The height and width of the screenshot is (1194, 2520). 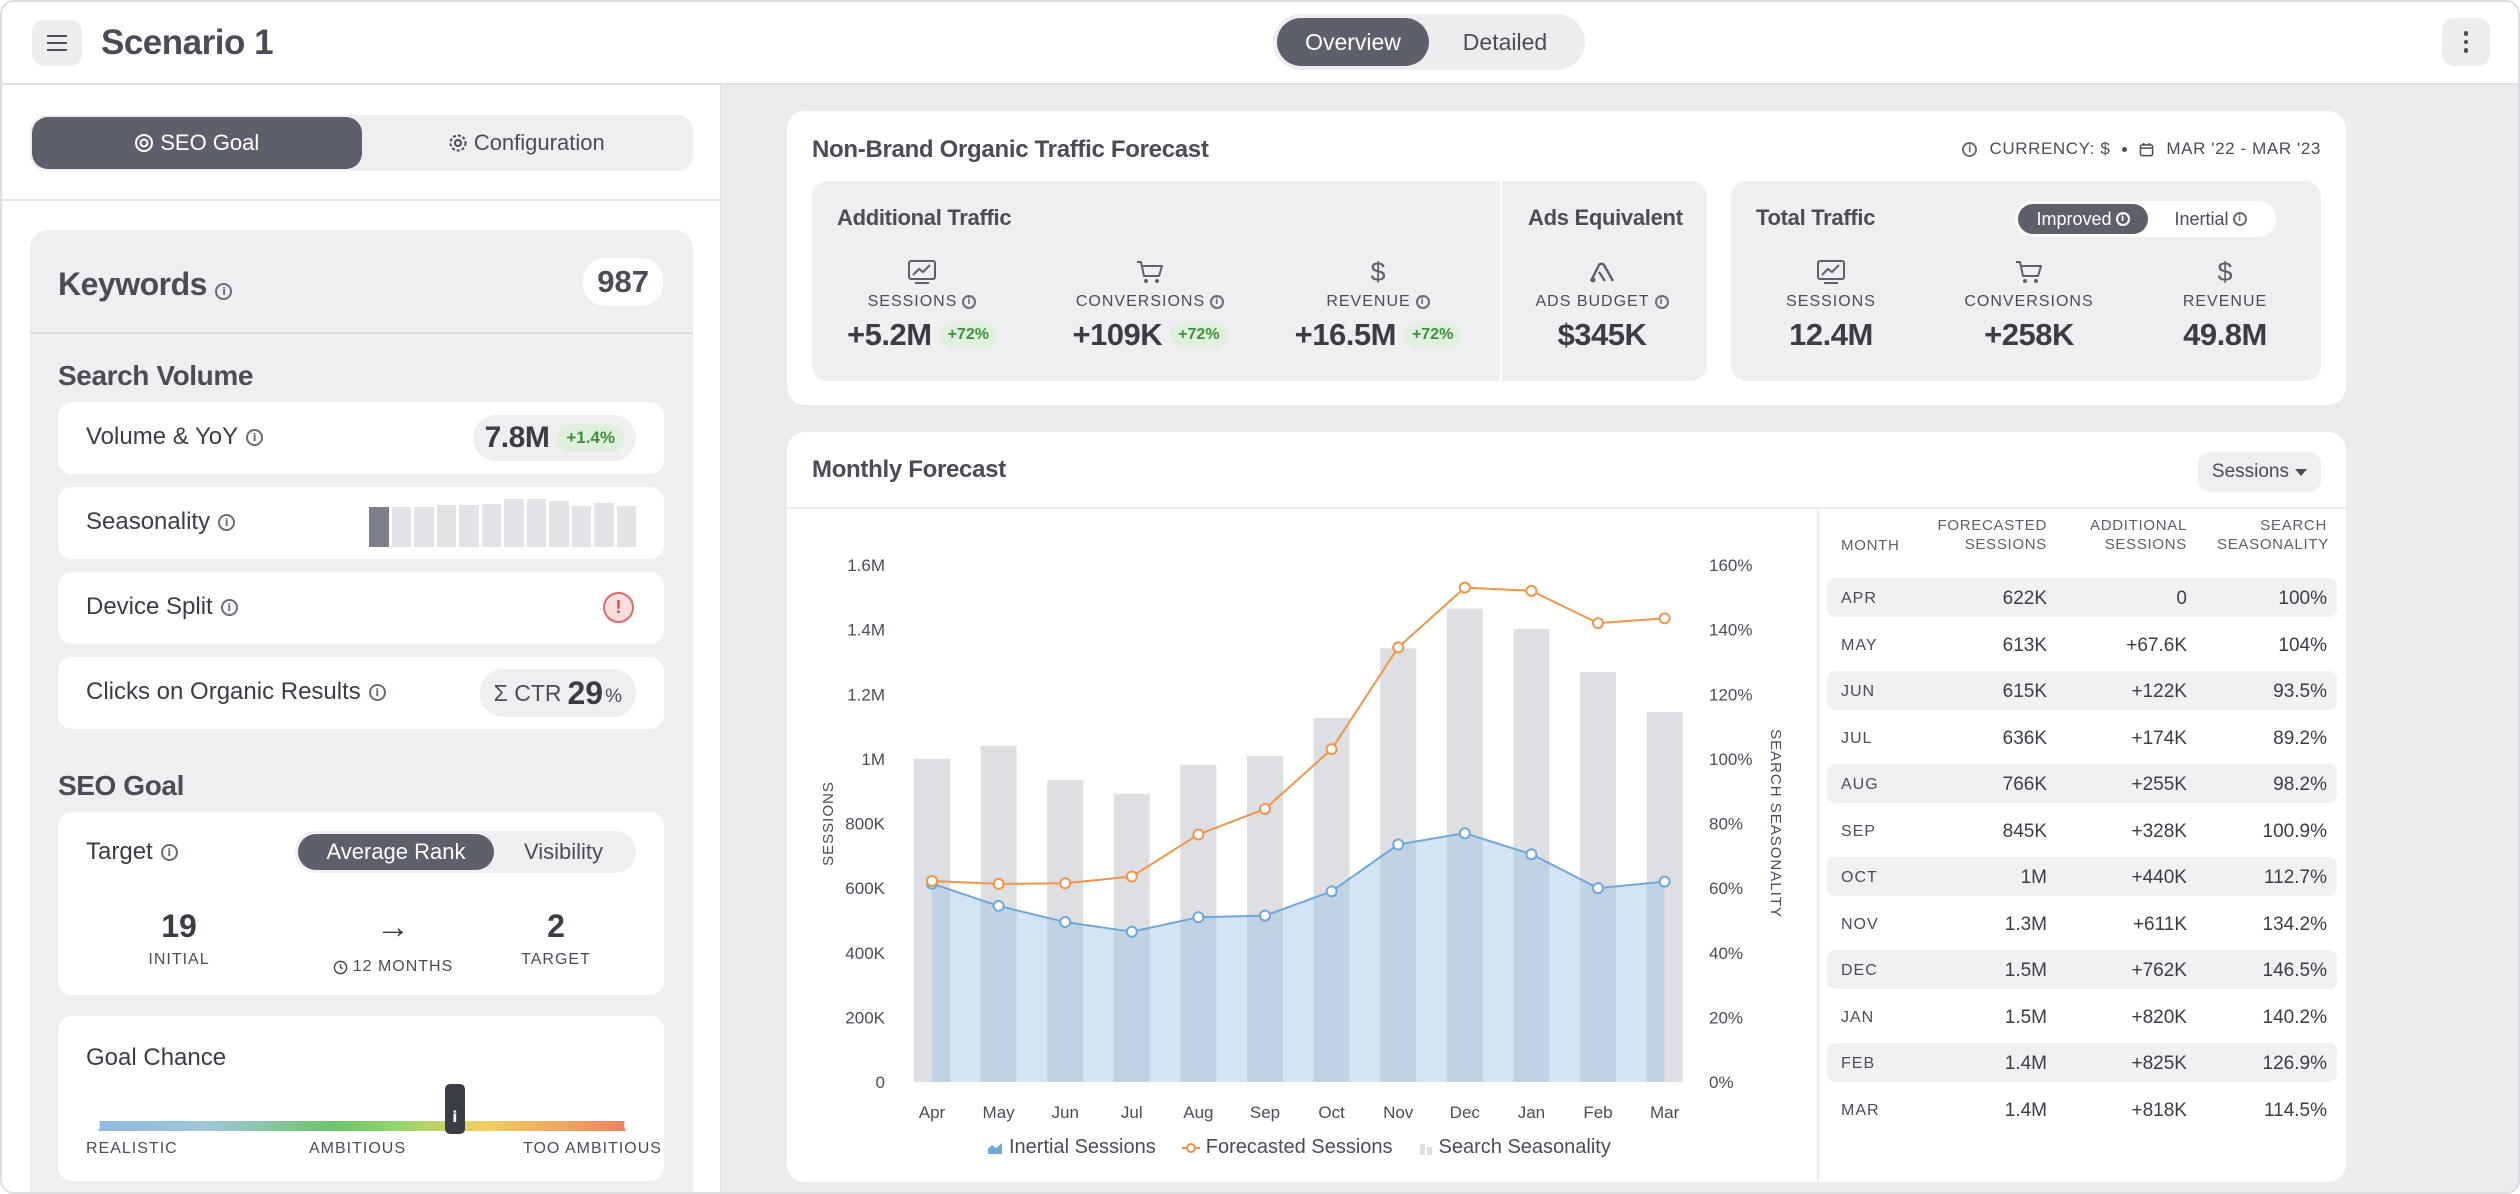 I want to click on y-axis-title: SESSIONS, so click(x=828, y=823).